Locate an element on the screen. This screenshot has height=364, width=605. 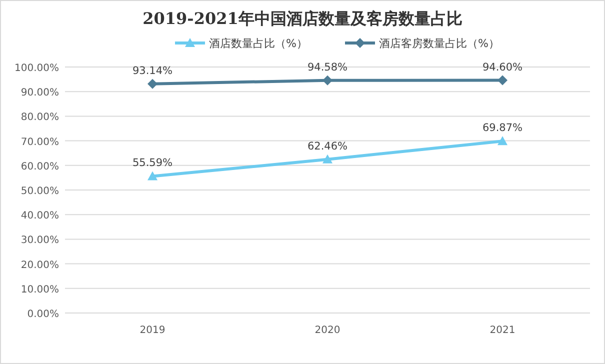
data-label: 93.14% is located at coordinates (152, 70).